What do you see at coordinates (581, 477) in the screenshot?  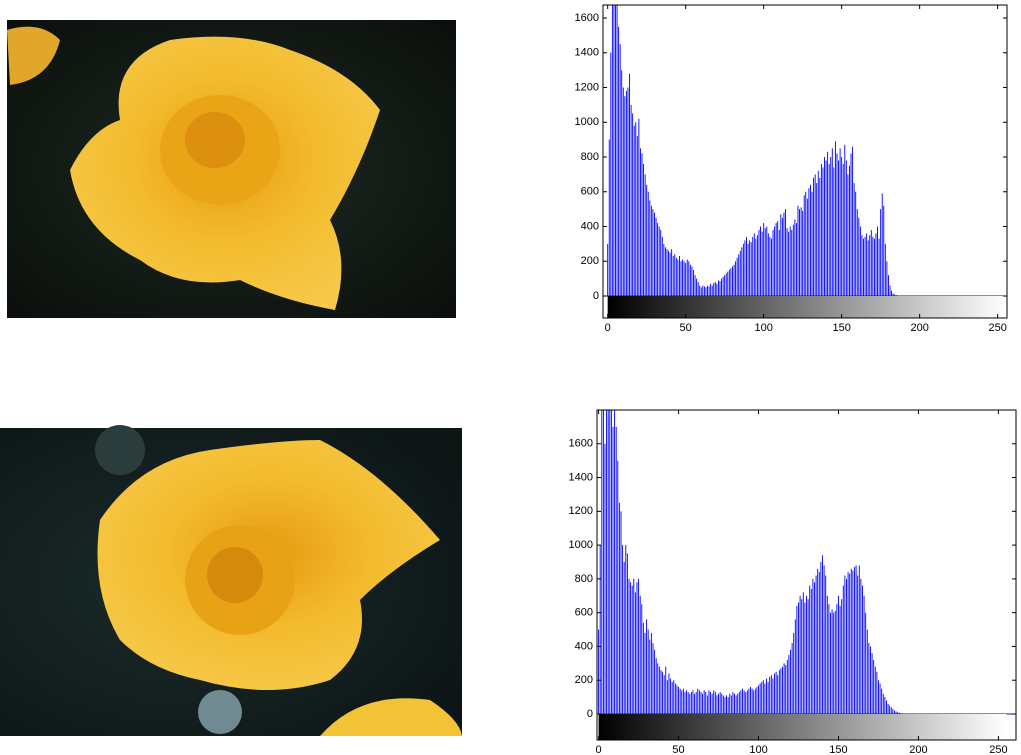 I see `y-tick-label: 1400` at bounding box center [581, 477].